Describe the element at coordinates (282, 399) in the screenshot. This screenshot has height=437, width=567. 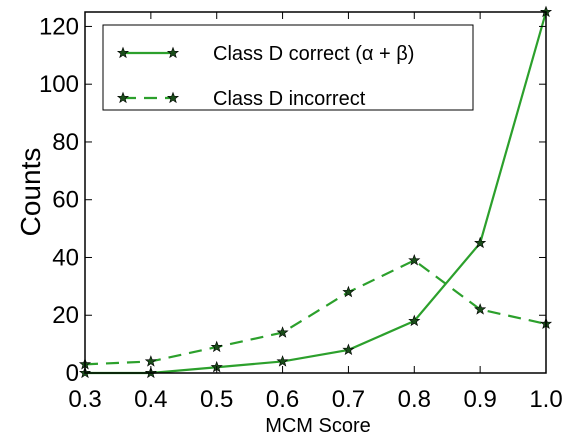
I see `x-tick-label: 0.6` at that location.